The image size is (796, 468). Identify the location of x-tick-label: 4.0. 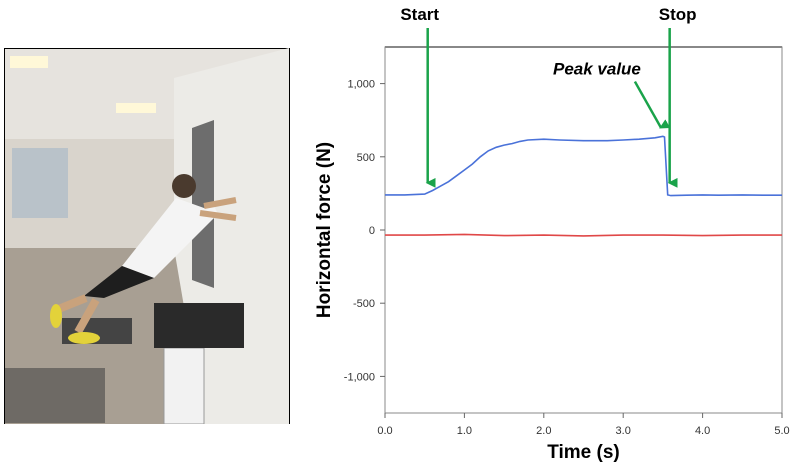
(702, 431).